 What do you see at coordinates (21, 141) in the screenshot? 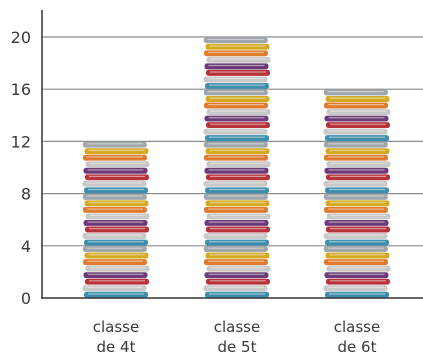
I see `y-tick-label-12: 12` at bounding box center [21, 141].